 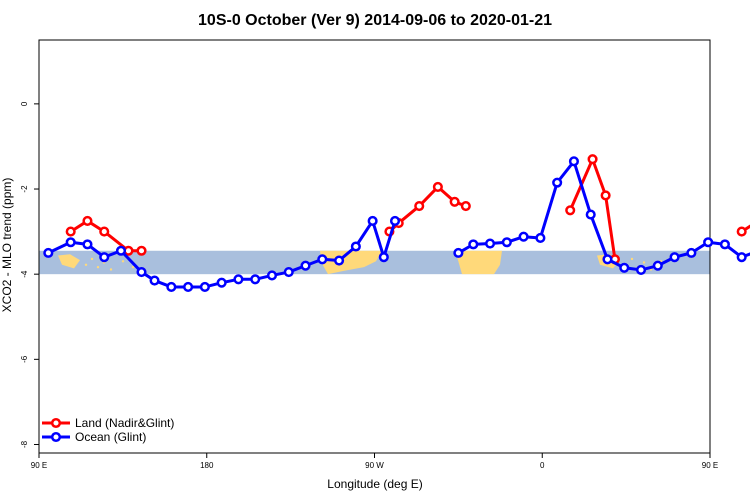 I want to click on map-band-ocean, so click(x=374, y=262).